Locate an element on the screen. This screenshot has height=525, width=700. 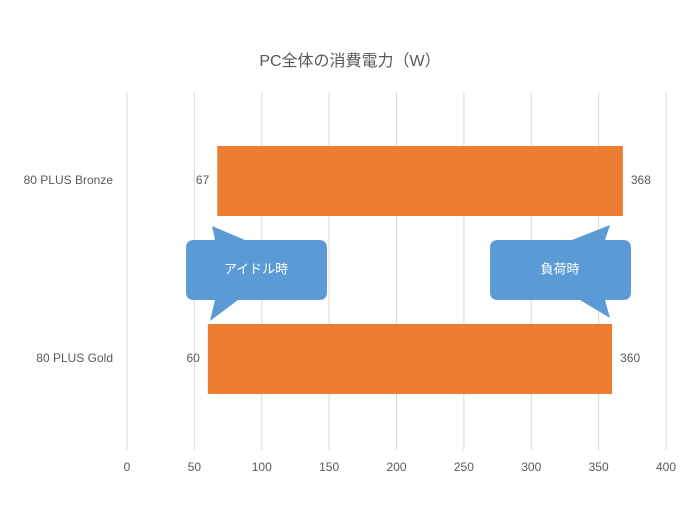
x-tick-label: 250 is located at coordinates (464, 467).